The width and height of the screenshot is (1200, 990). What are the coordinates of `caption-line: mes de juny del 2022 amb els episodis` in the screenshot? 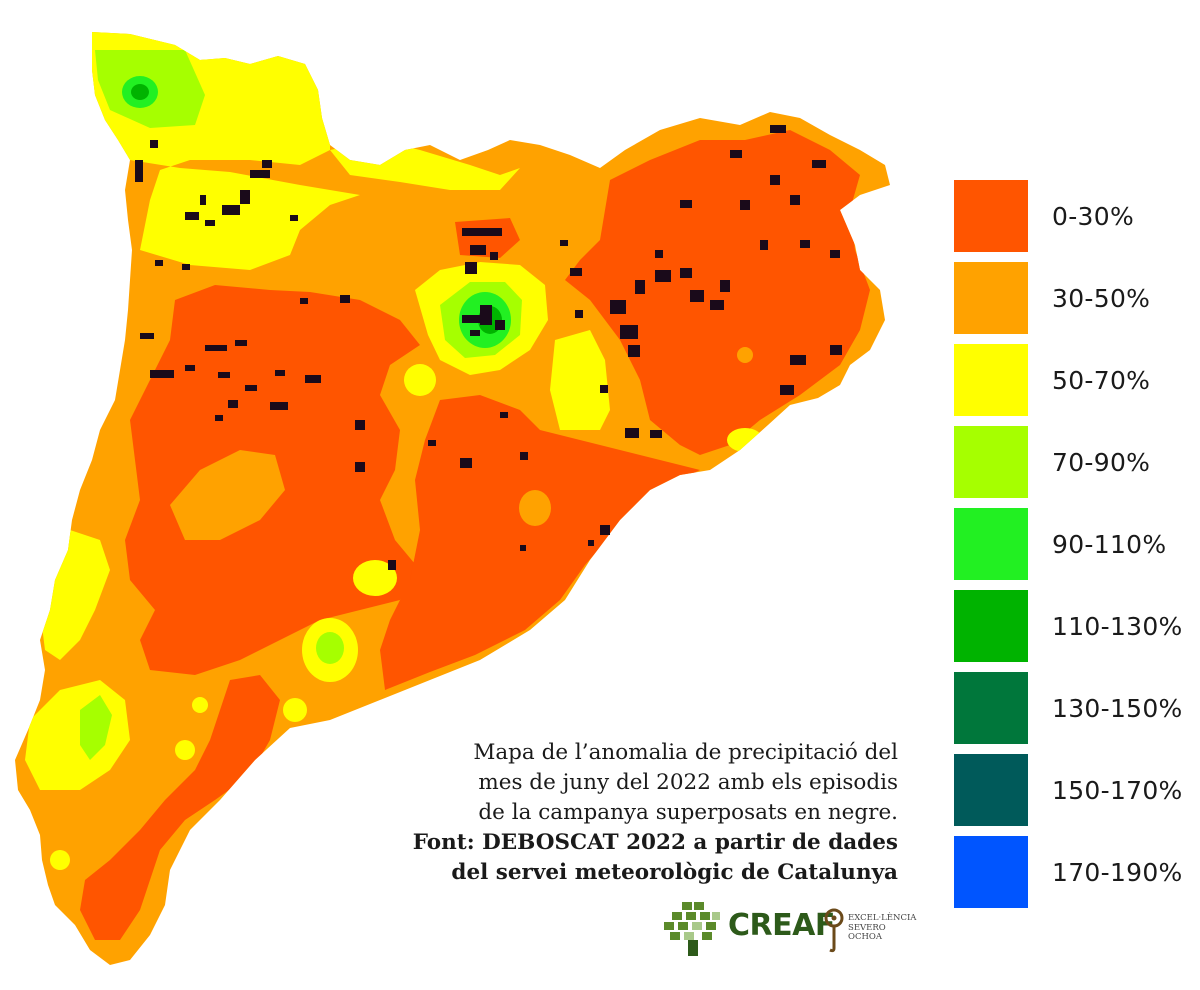 It's located at (688, 782).